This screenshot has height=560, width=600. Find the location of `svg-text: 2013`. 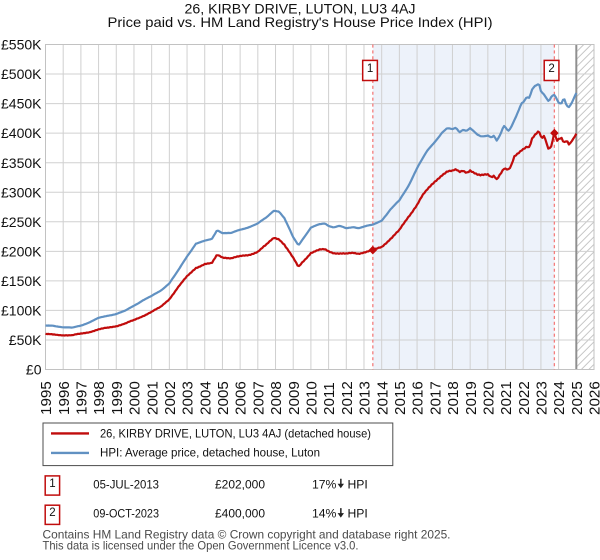

svg-text: 2013 is located at coordinates (365, 398).